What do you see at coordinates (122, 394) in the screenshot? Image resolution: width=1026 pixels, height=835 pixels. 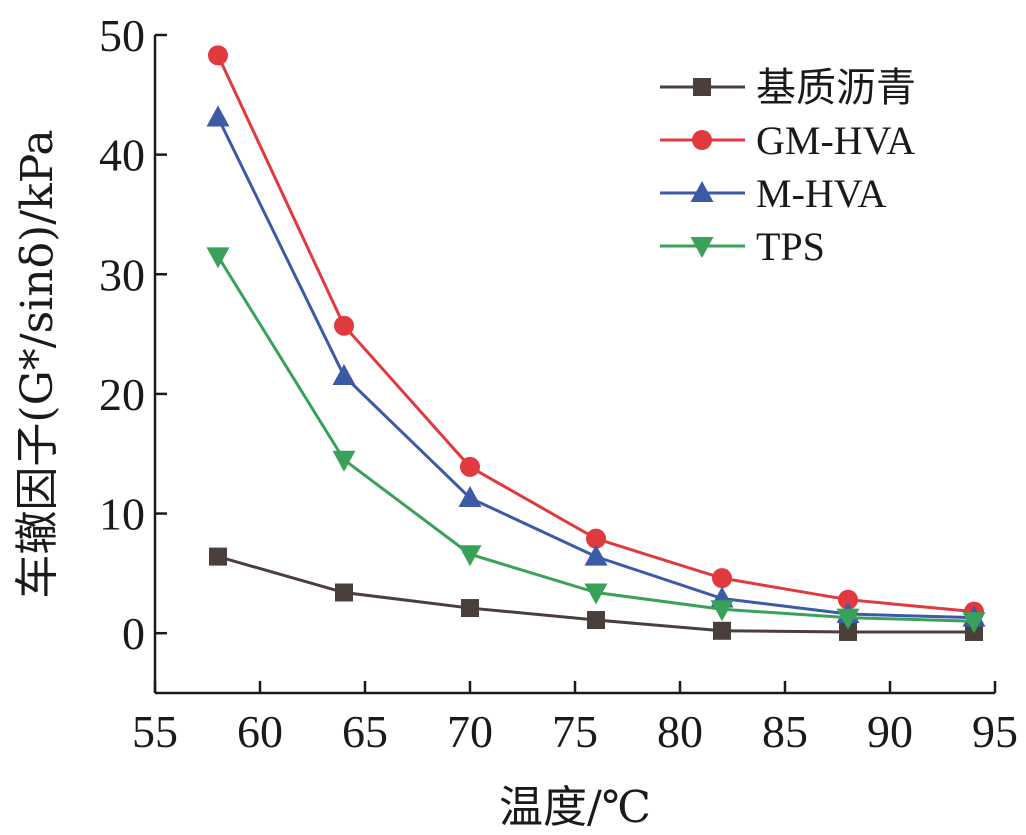 I see `y-tick-label: 20` at bounding box center [122, 394].